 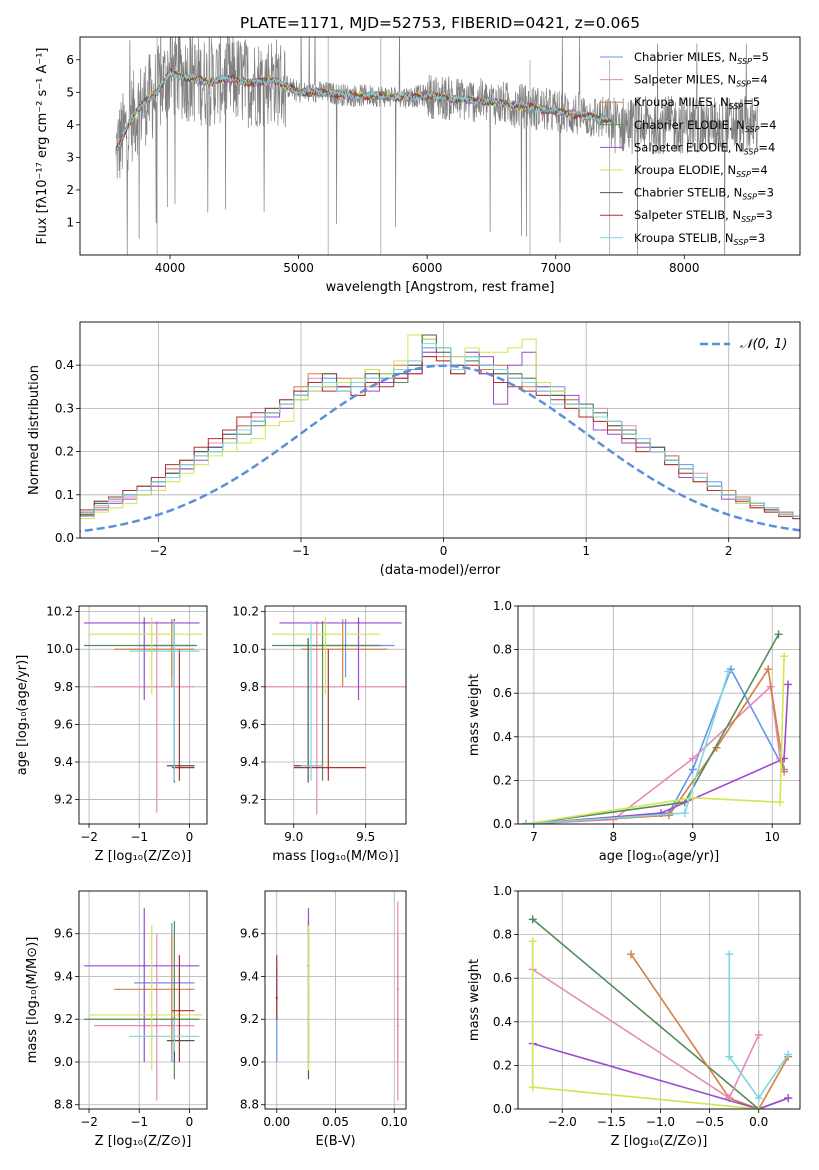 What do you see at coordinates (89, 837) in the screenshot?
I see `x-tick-label: −2` at bounding box center [89, 837].